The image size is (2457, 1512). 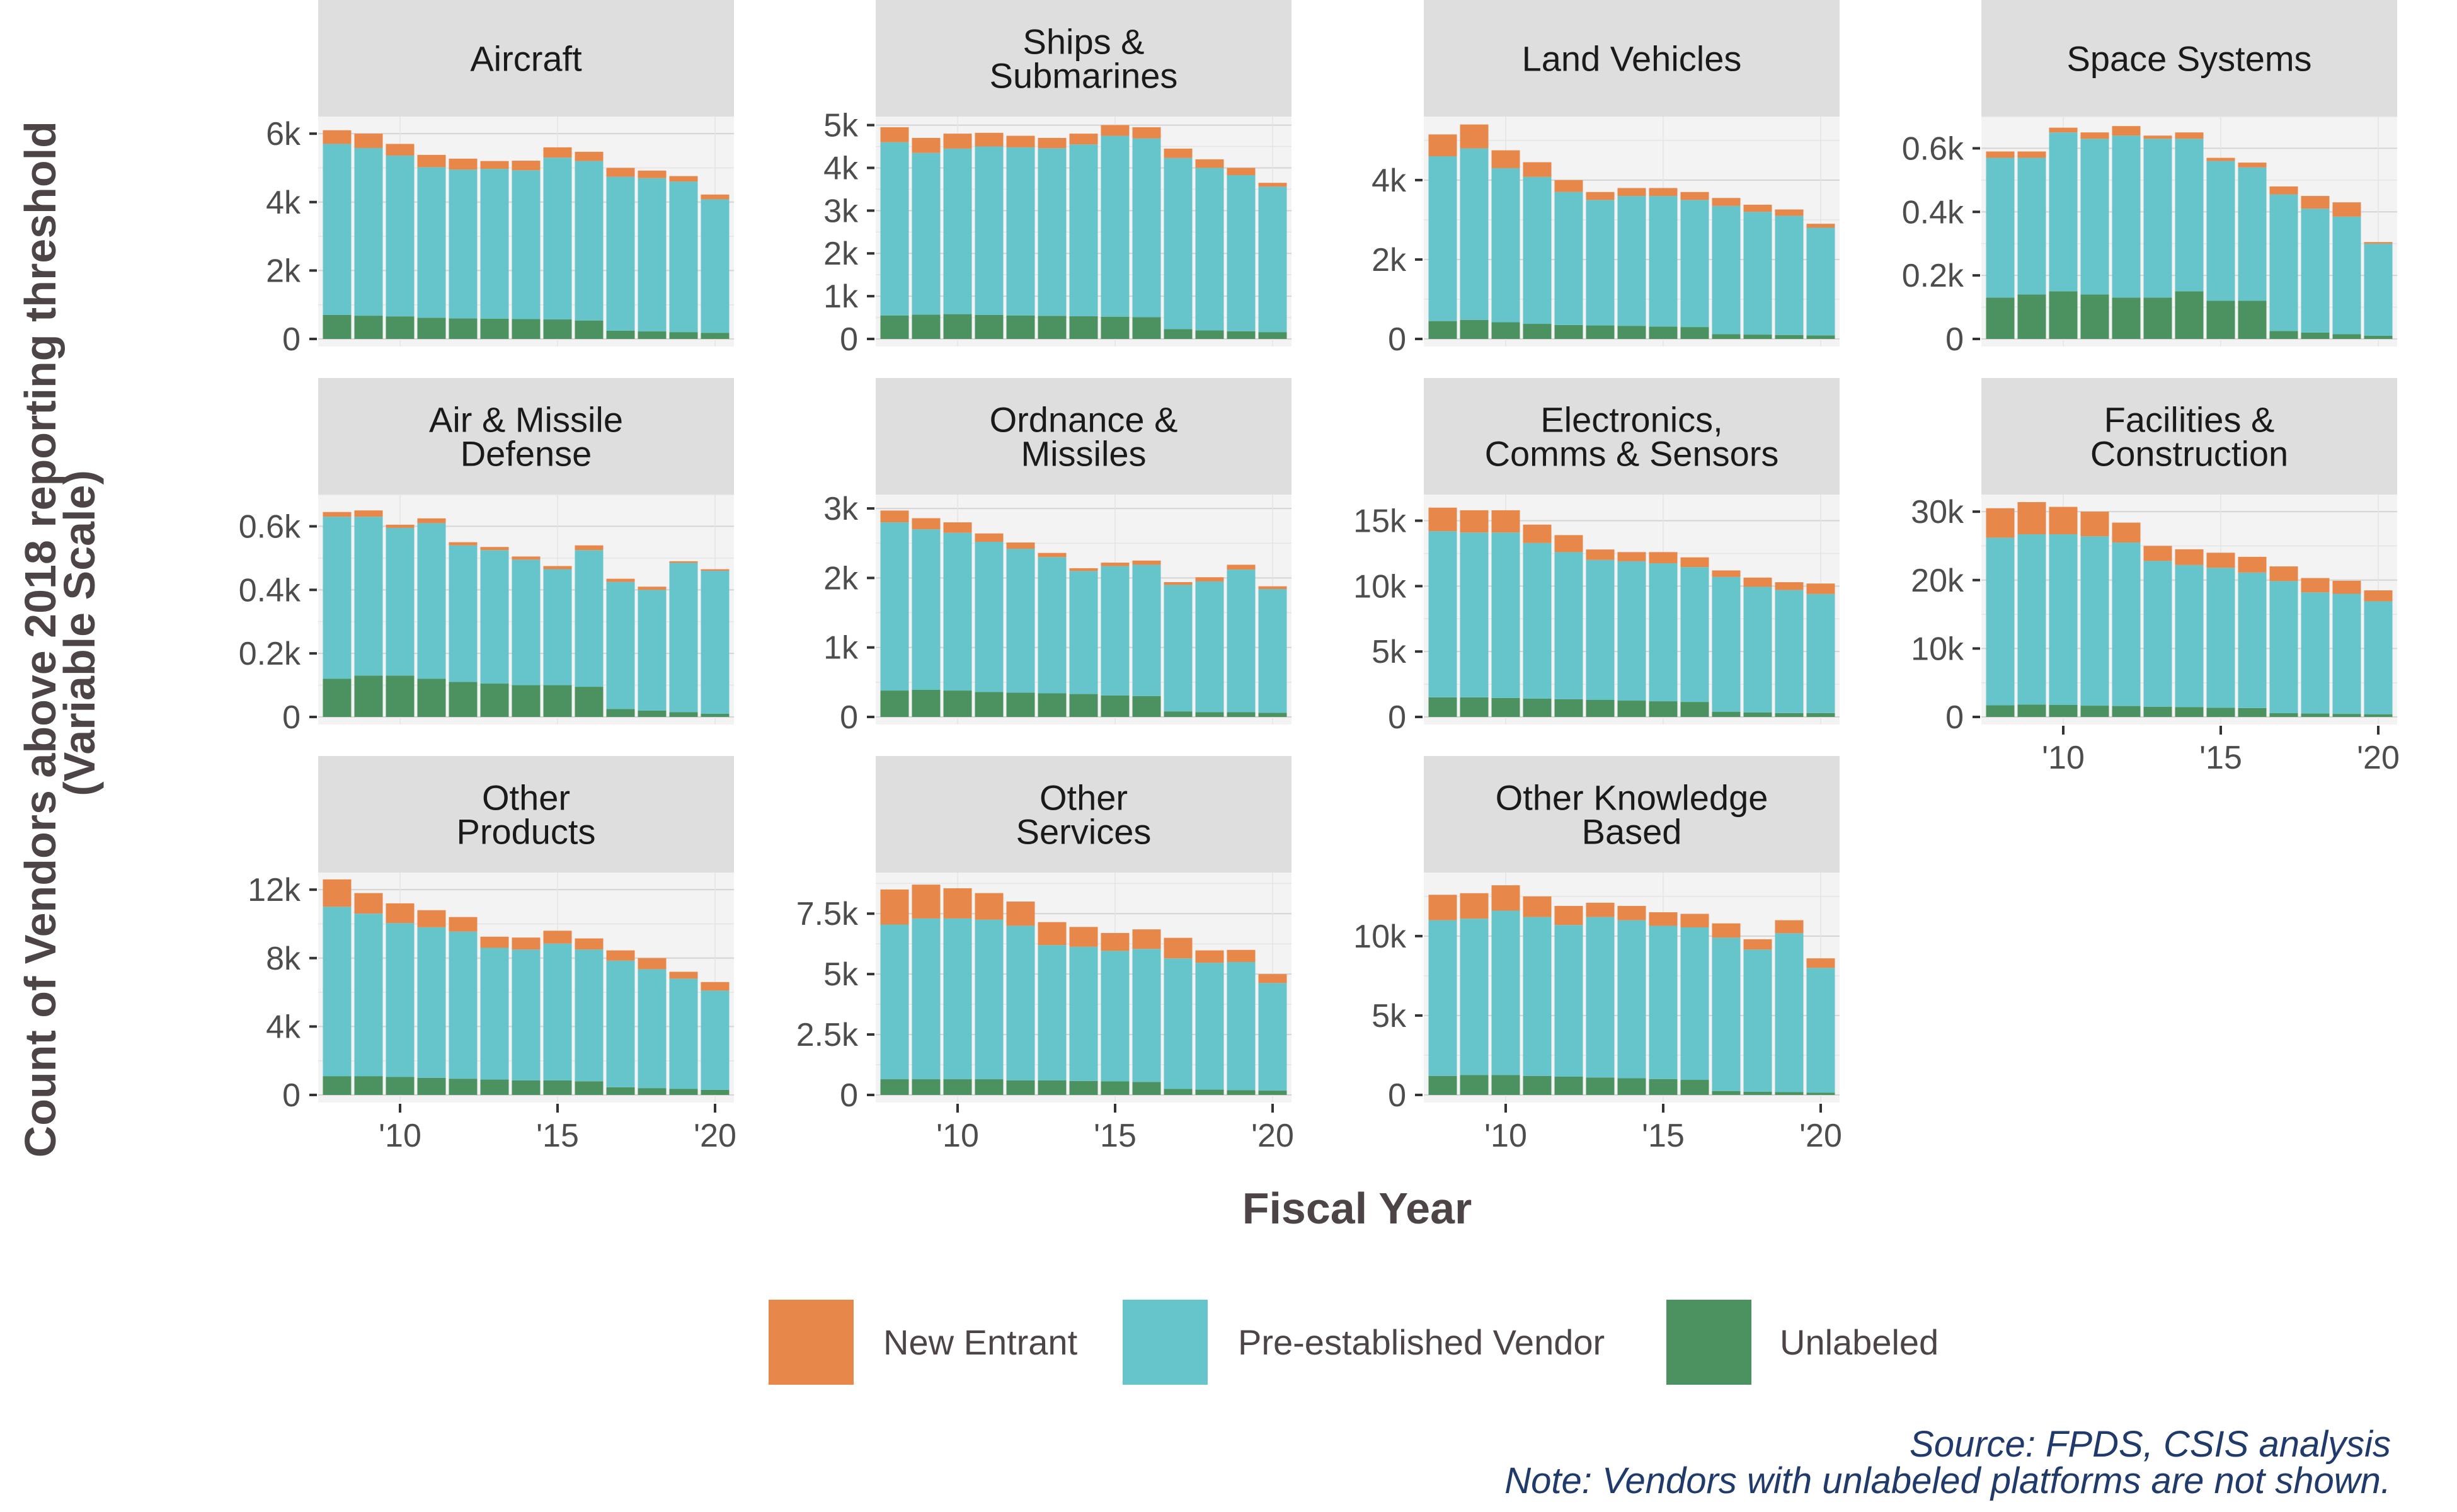 What do you see at coordinates (2220, 758) in the screenshot?
I see `x-tick-label: '15` at bounding box center [2220, 758].